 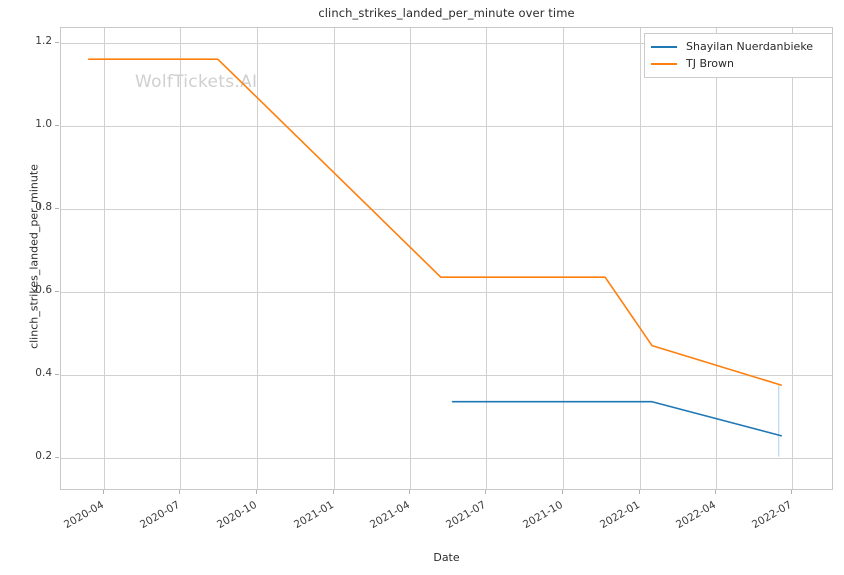 What do you see at coordinates (196, 82) in the screenshot?
I see `watermark-label: WolfTickets.AI` at bounding box center [196, 82].